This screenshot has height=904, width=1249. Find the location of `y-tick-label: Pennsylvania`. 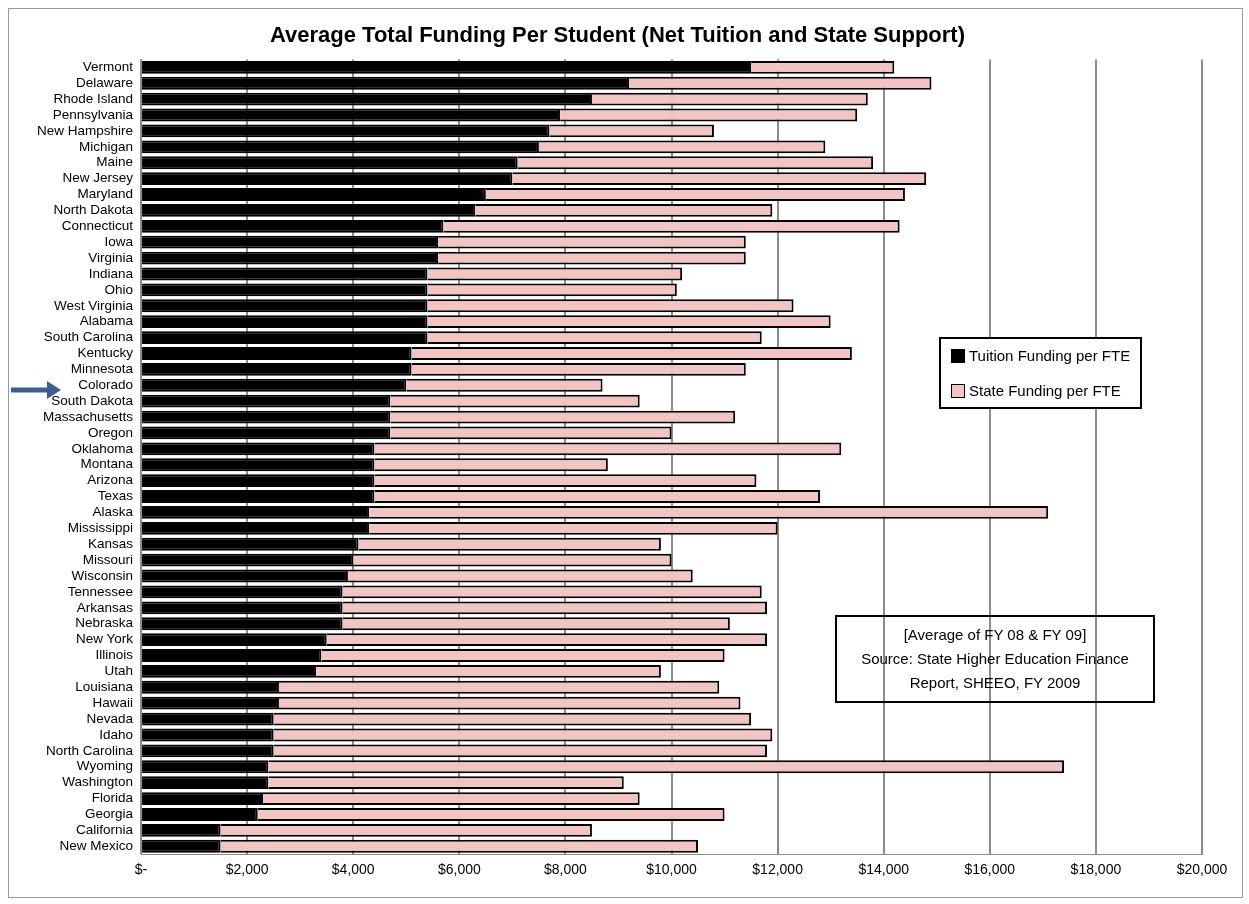

y-tick-label: Pennsylvania is located at coordinates (93, 114).